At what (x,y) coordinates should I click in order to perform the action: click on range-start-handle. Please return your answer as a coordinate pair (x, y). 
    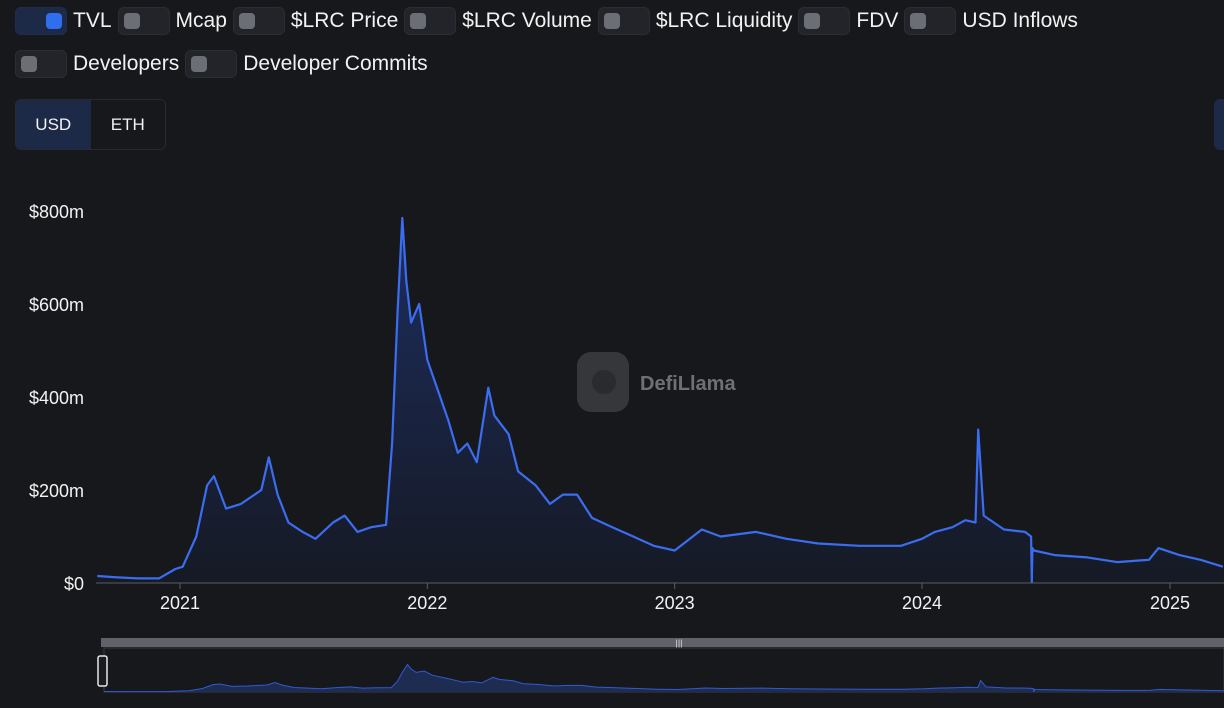
    Looking at the image, I should click on (102, 671).